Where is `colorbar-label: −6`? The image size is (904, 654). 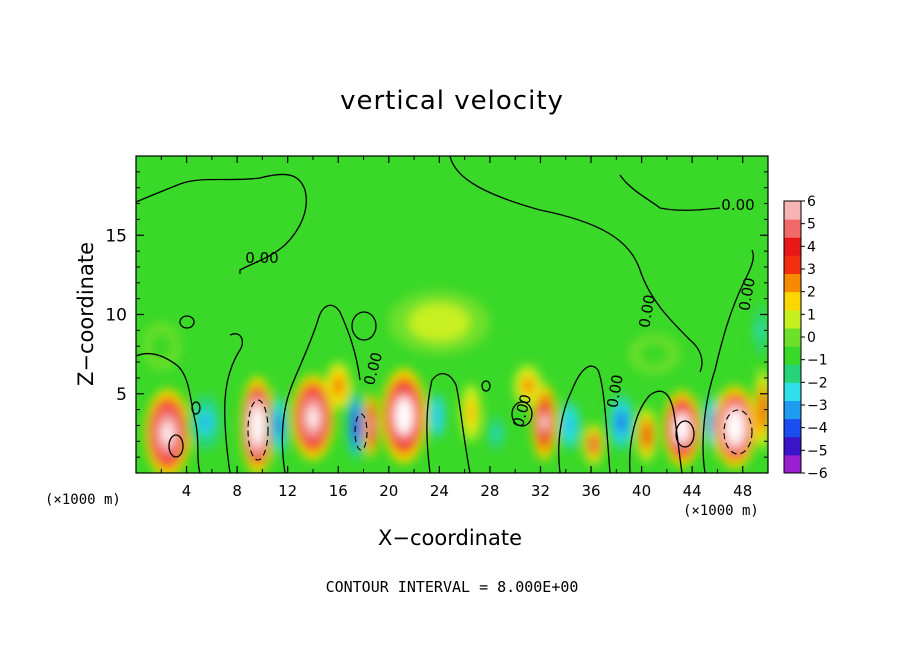
colorbar-label: −6 is located at coordinates (817, 474).